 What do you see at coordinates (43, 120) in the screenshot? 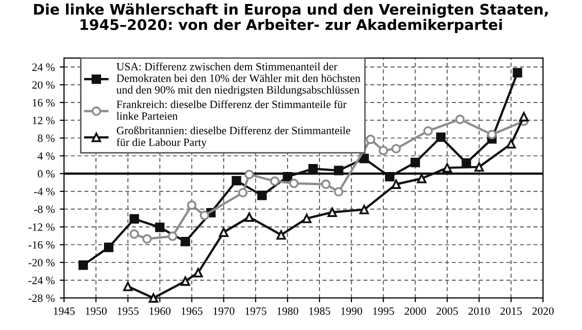
I see `y-tick-label: 12 %` at bounding box center [43, 120].